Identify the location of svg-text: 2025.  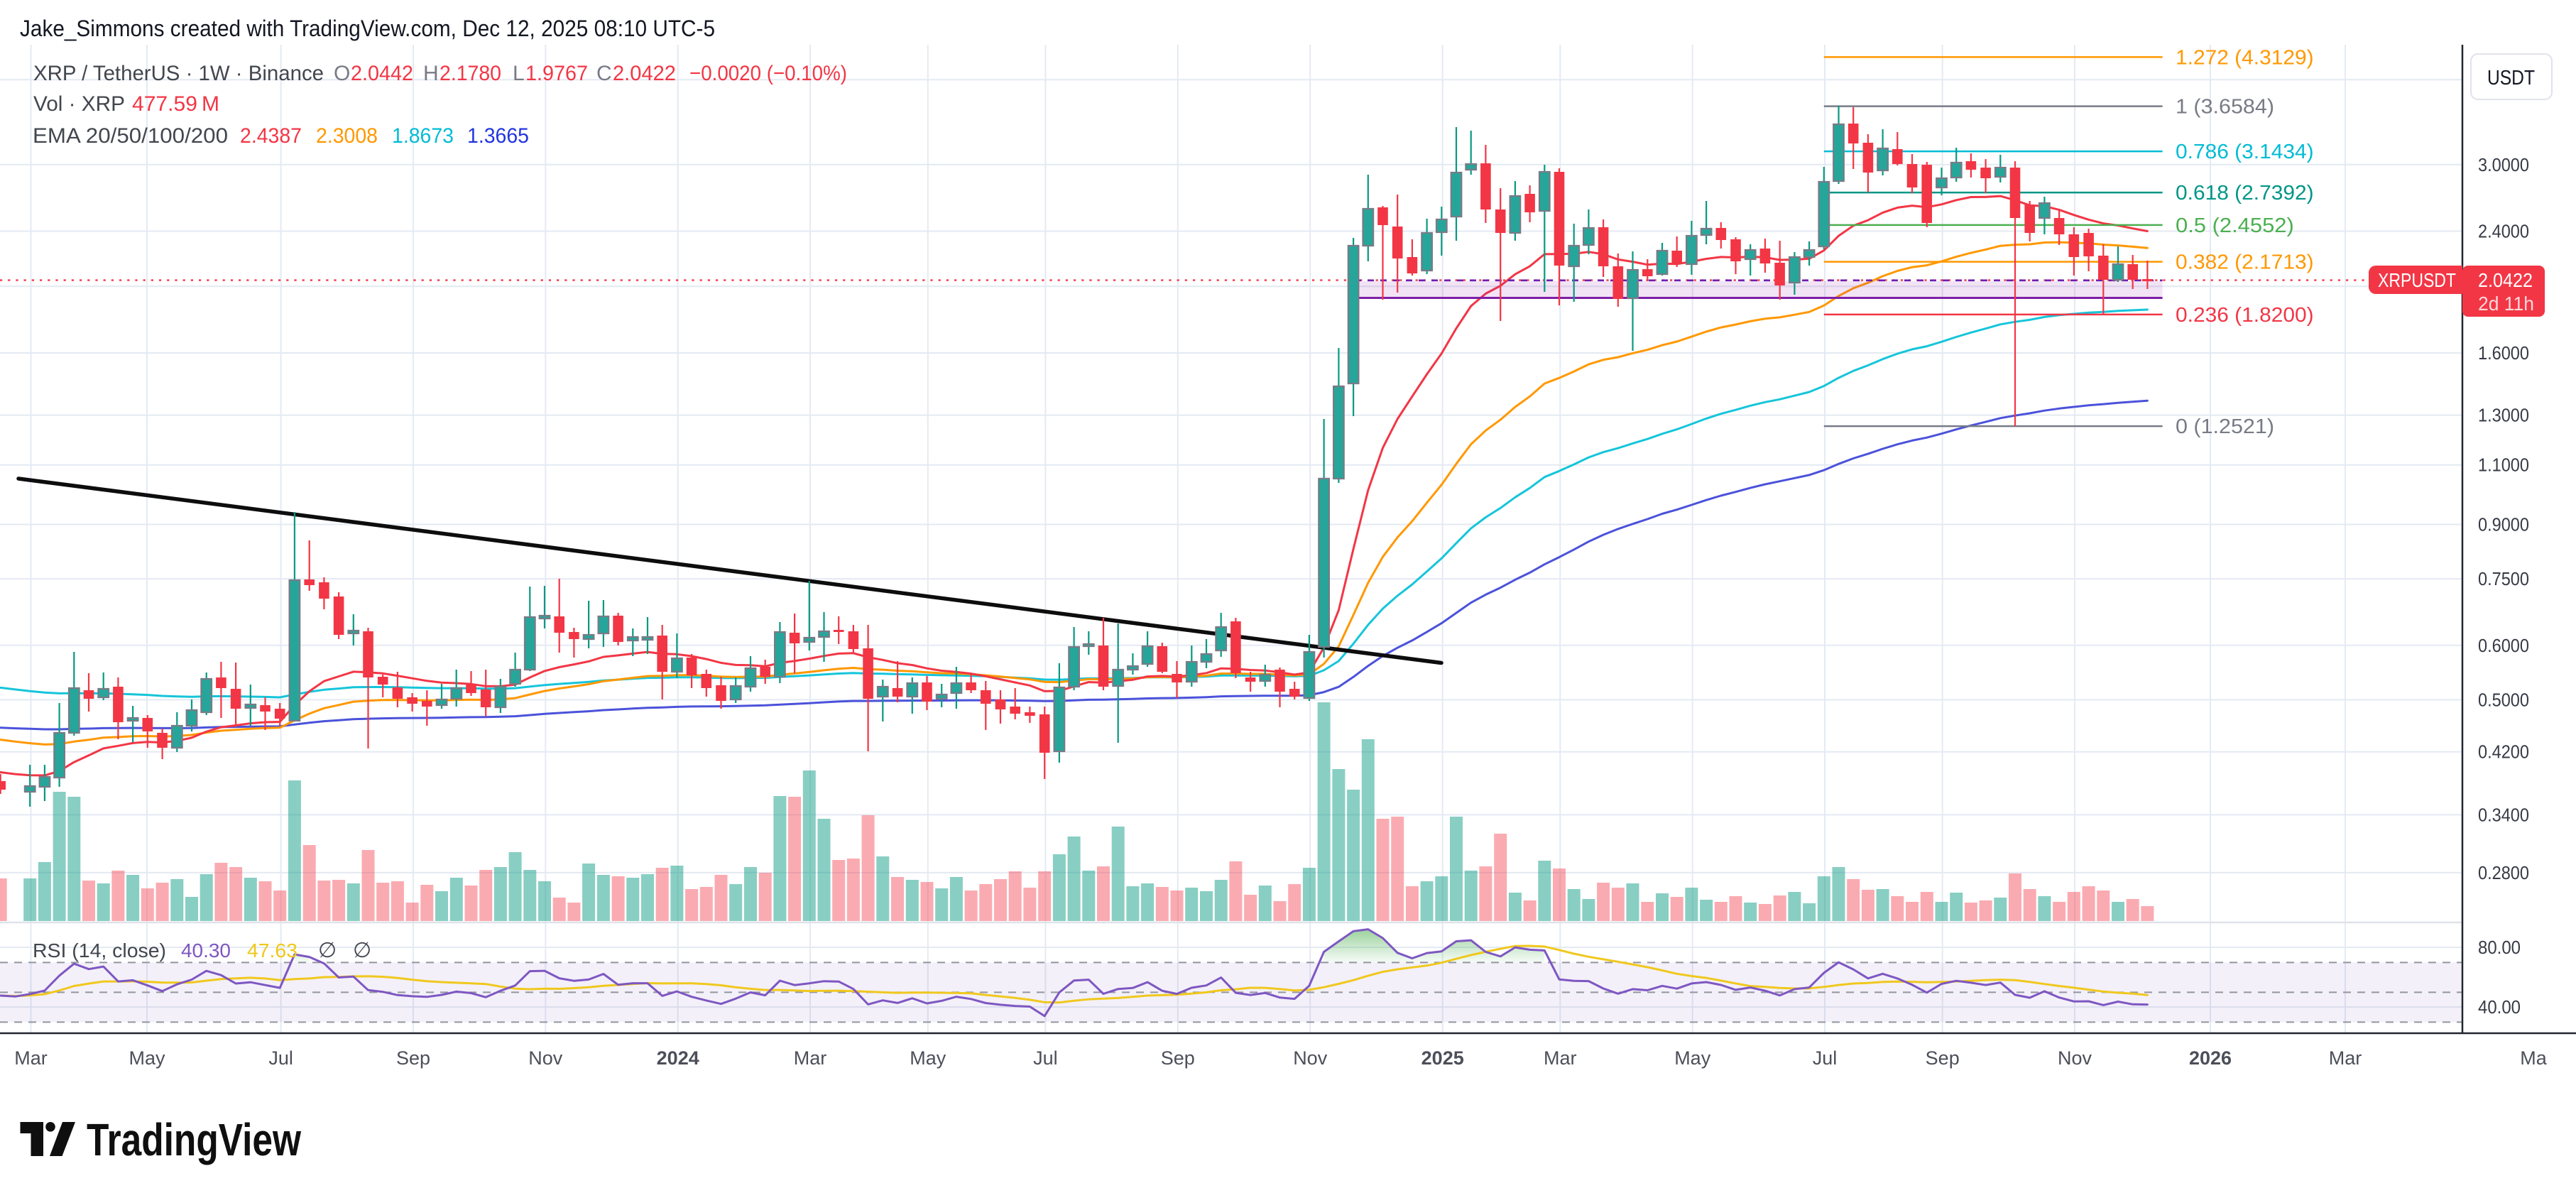
(1442, 1058).